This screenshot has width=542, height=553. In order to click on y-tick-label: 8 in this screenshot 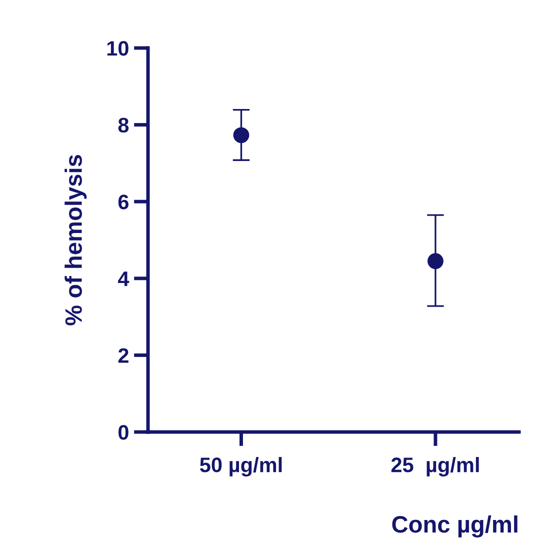, I will do `click(123, 125)`.